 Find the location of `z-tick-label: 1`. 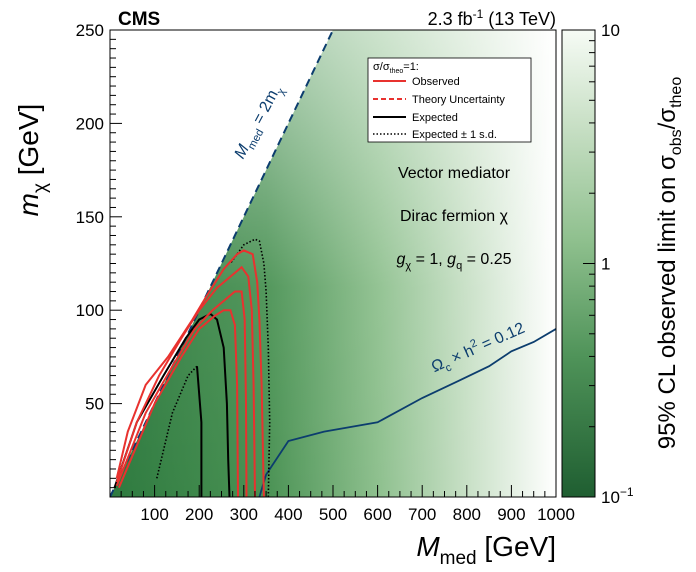

z-tick-label: 1 is located at coordinates (605, 264).